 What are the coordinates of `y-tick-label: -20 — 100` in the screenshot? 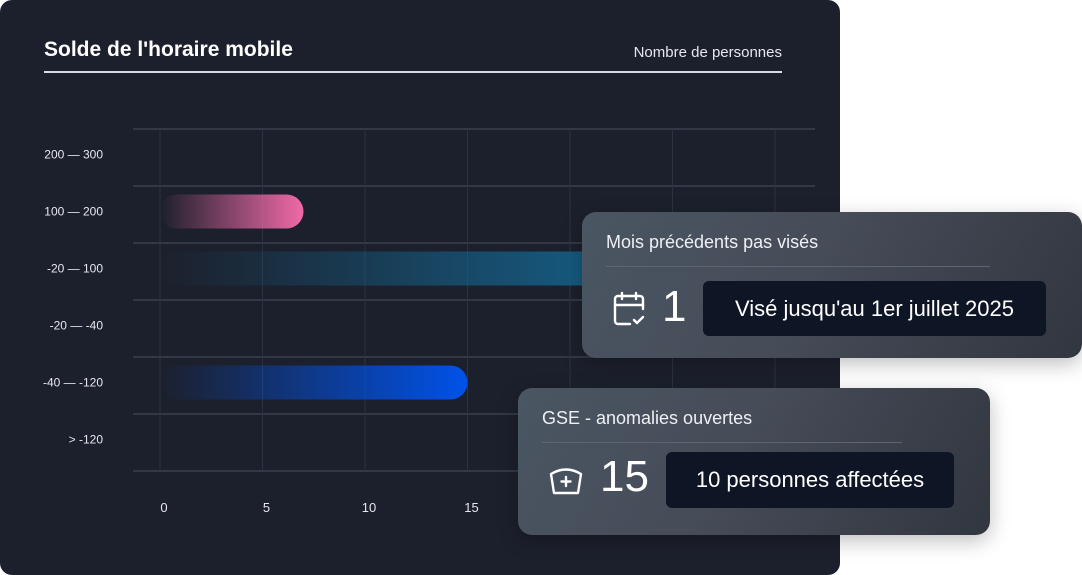 It's located at (75, 269).